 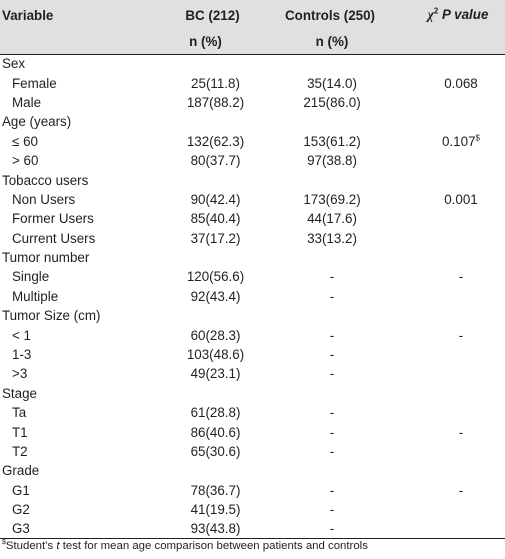 I want to click on bc-cell: 93(43.8), so click(x=202, y=529).